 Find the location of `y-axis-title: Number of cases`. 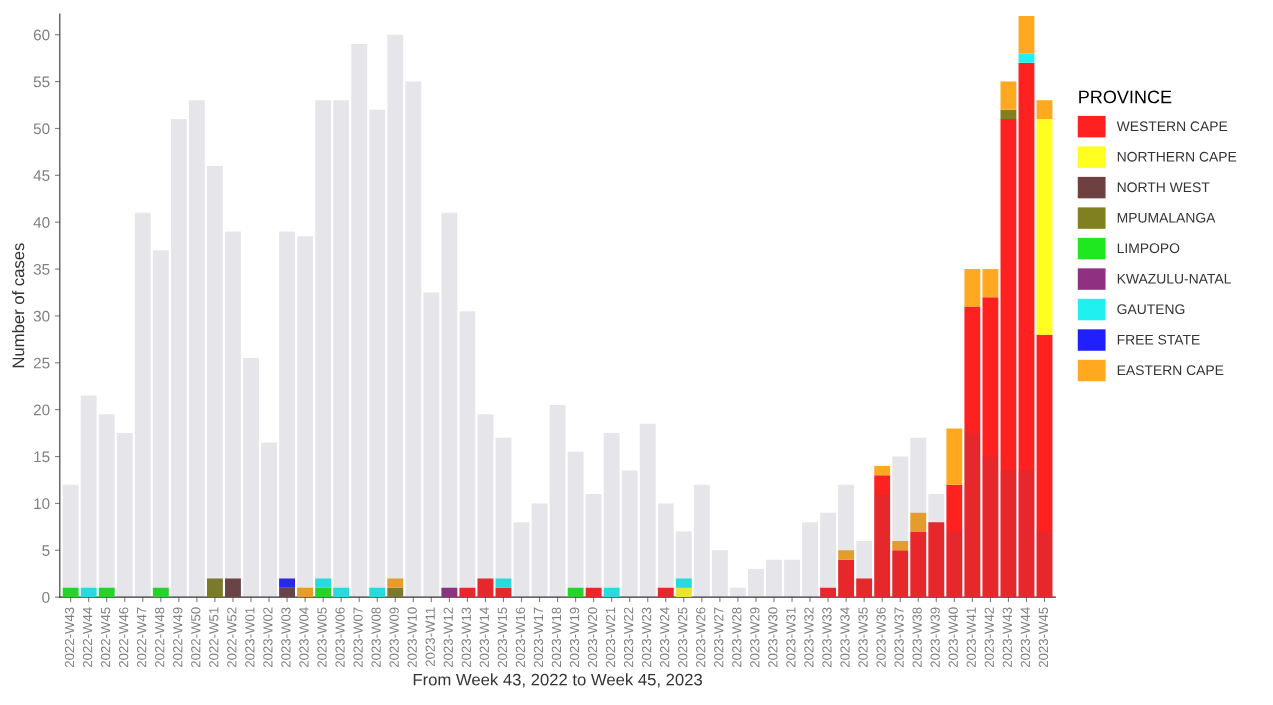

y-axis-title: Number of cases is located at coordinates (18, 305).